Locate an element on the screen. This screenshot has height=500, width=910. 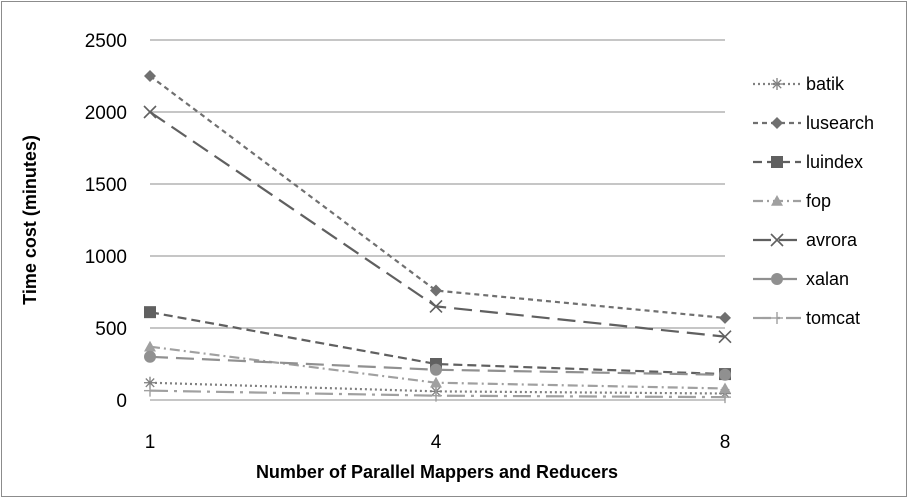
legend-item: lusearch is located at coordinates (813, 123).